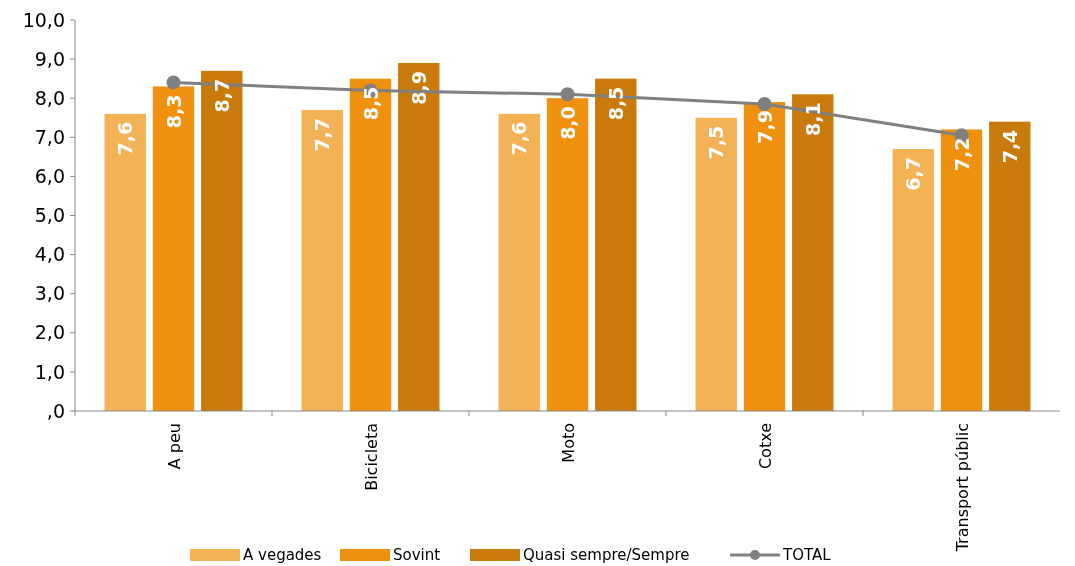  What do you see at coordinates (1009, 146) in the screenshot?
I see `data-label: 7,4` at bounding box center [1009, 146].